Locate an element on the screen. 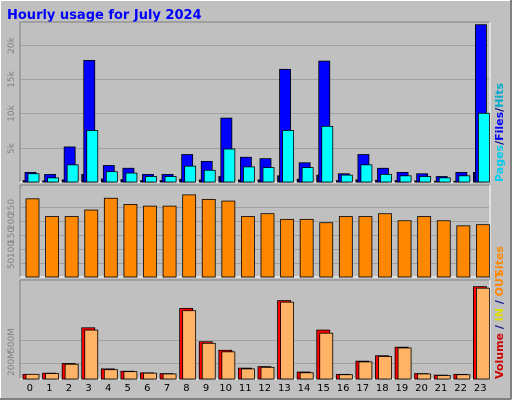  y-tick-label: 200 is located at coordinates (12, 221).